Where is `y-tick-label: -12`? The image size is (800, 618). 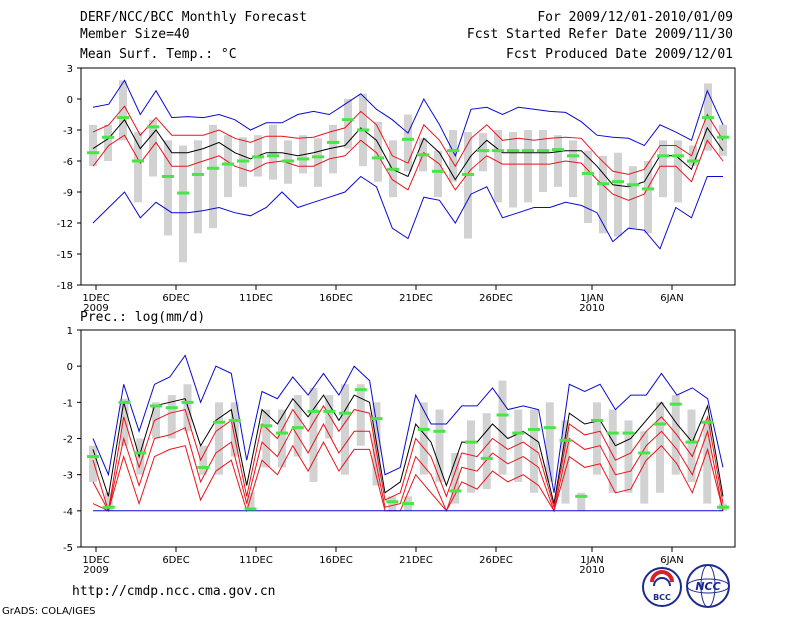
y-tick-label: -12 is located at coordinates (65, 224).